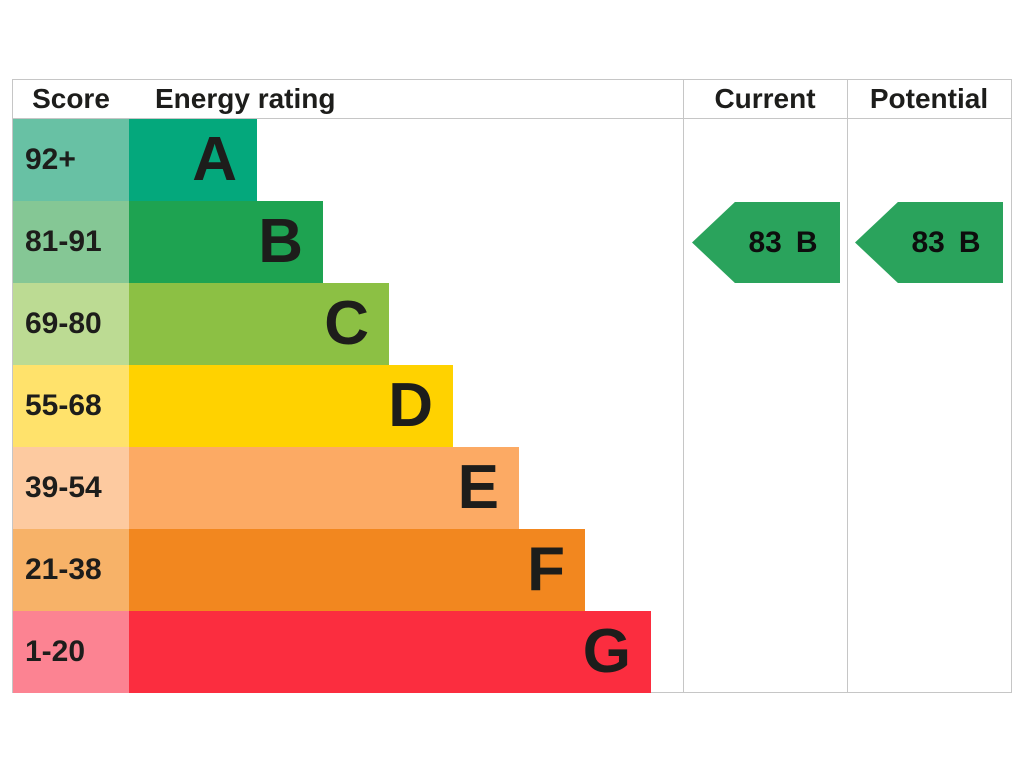  What do you see at coordinates (357, 570) in the screenshot?
I see `band-bar-f: F` at bounding box center [357, 570].